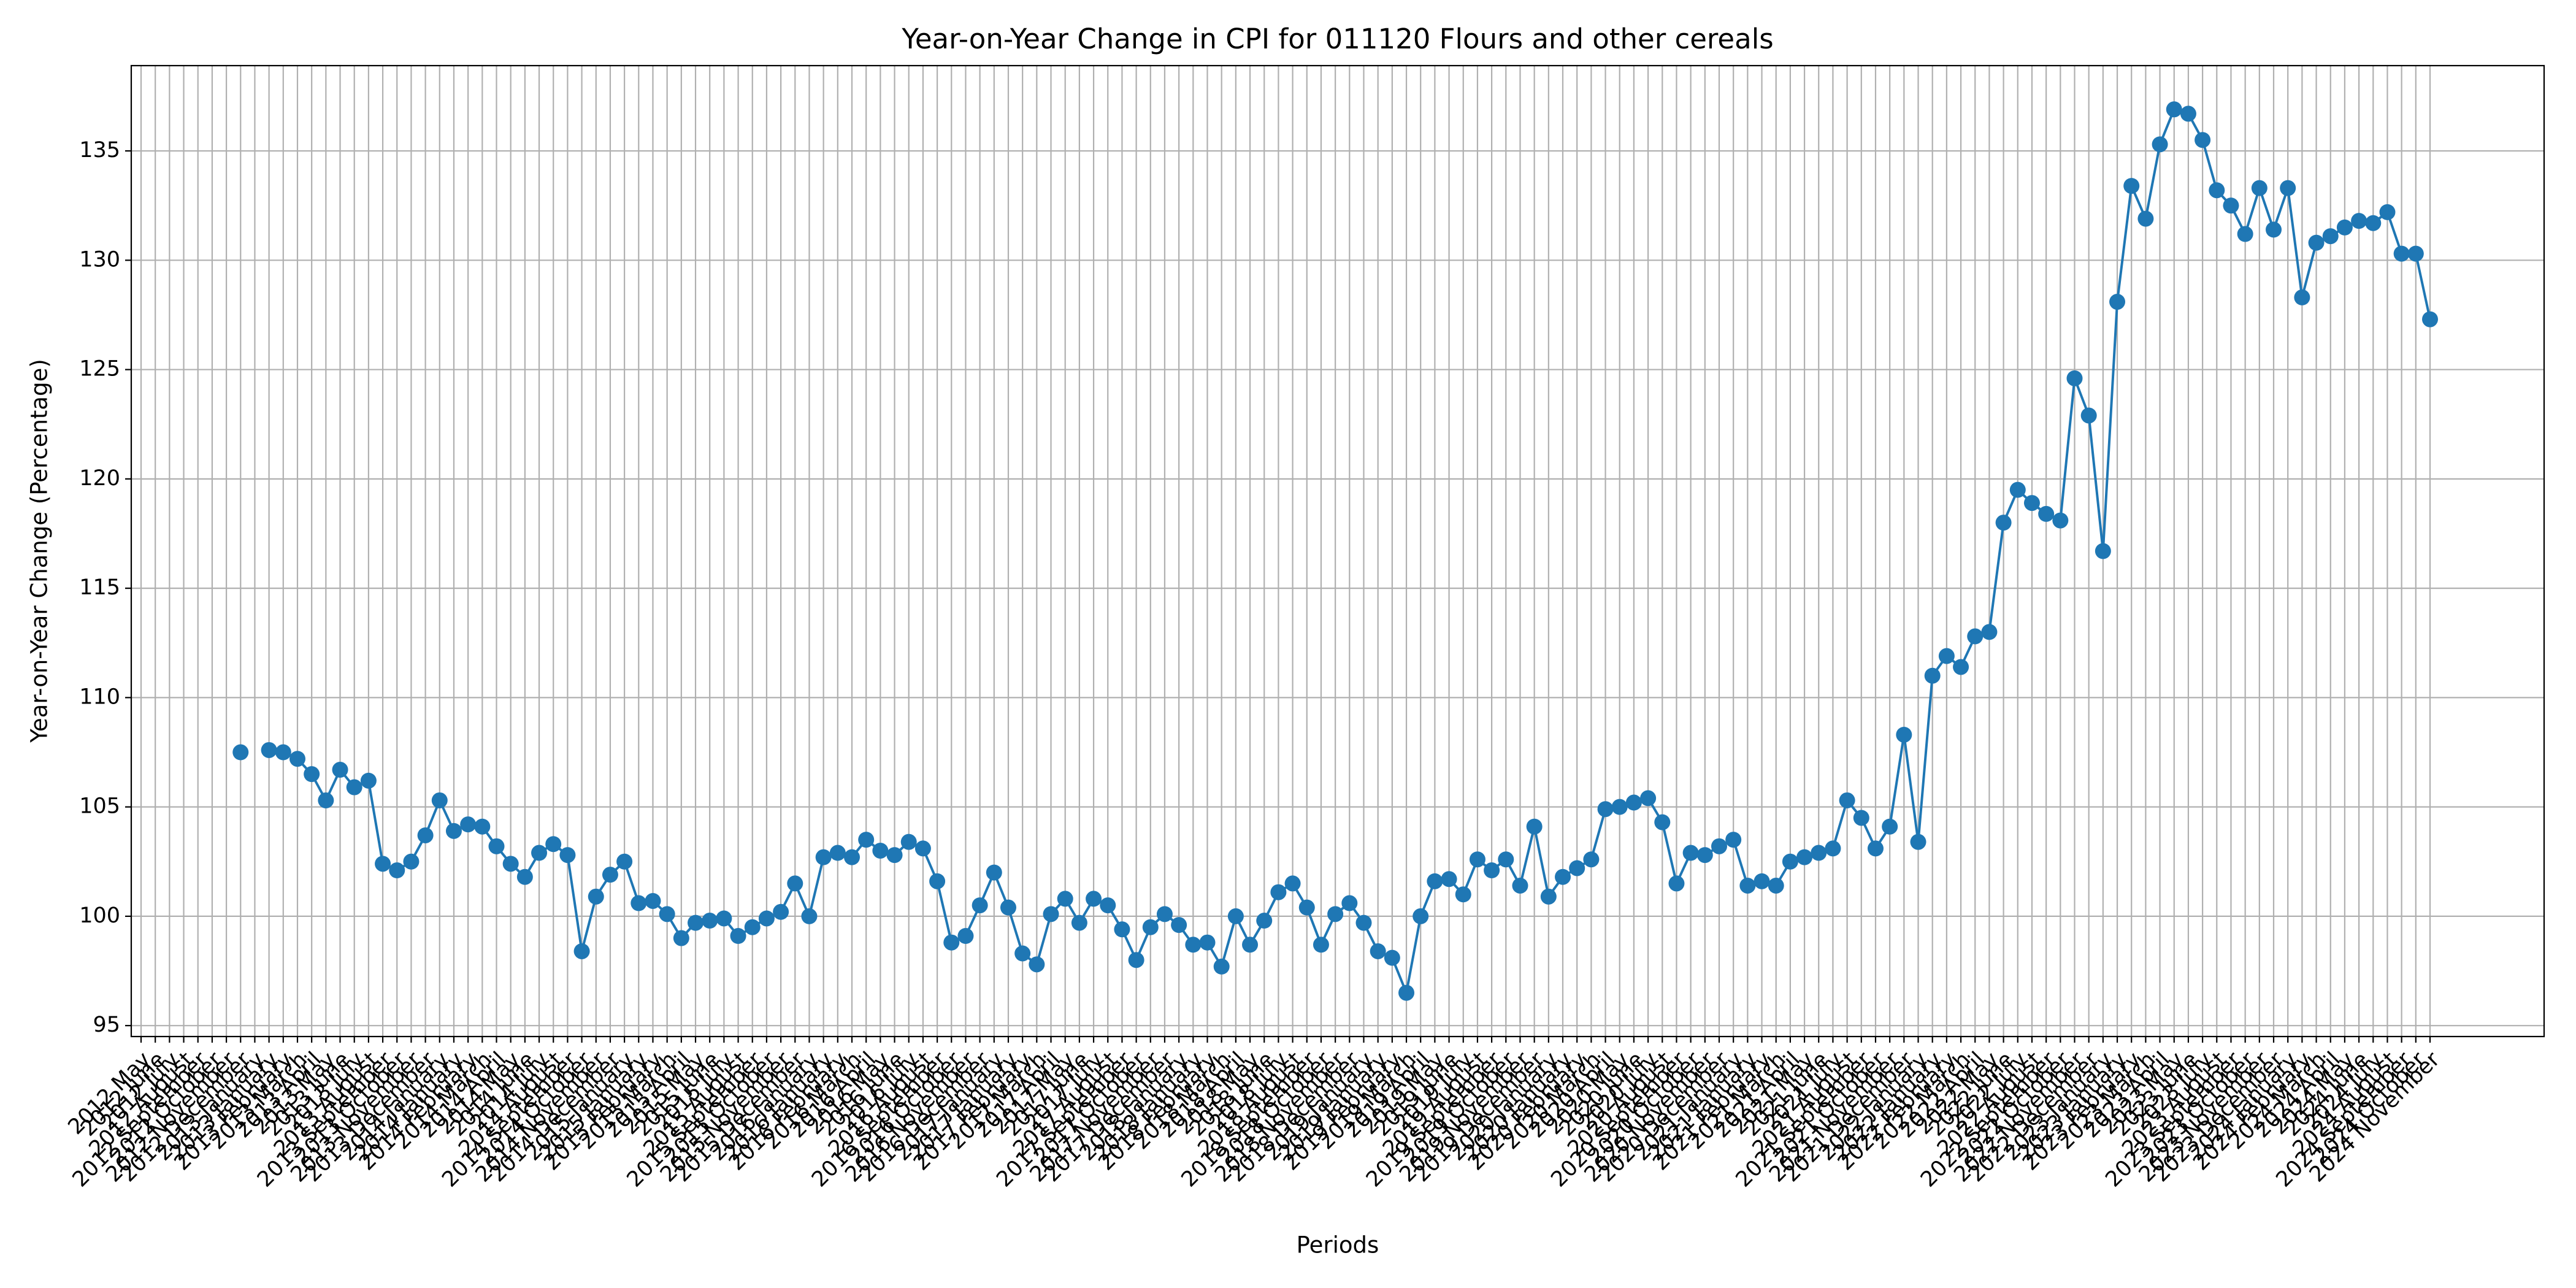 The width and height of the screenshot is (2576, 1288). What do you see at coordinates (99, 806) in the screenshot?
I see `y-tick-label: 105` at bounding box center [99, 806].